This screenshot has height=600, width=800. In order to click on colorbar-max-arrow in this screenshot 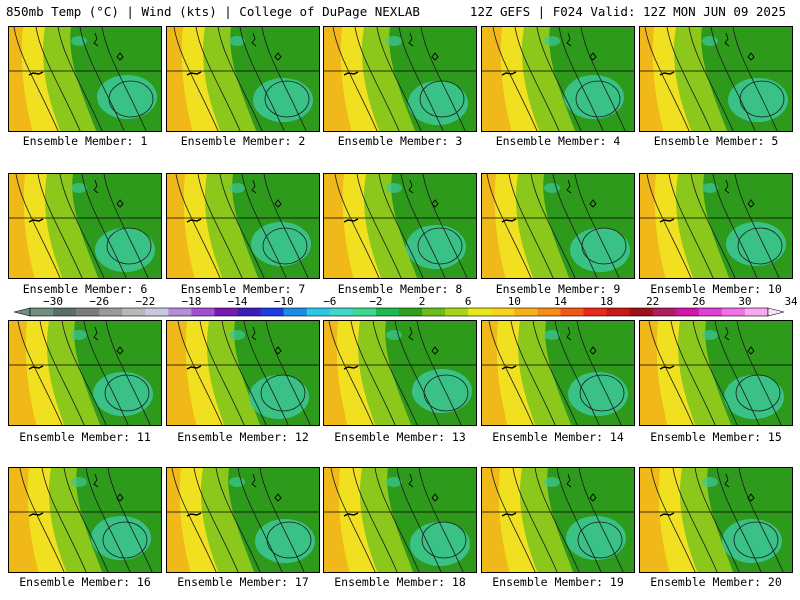, I will do `click(776, 312)`.